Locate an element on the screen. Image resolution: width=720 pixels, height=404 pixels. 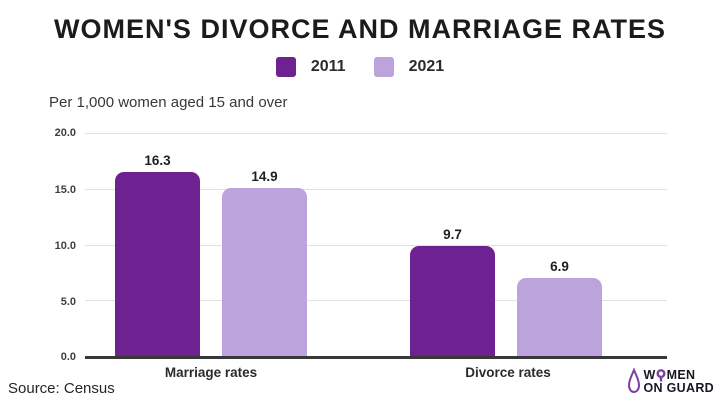
y-tick-15: 15.0 is located at coordinates (65, 190).